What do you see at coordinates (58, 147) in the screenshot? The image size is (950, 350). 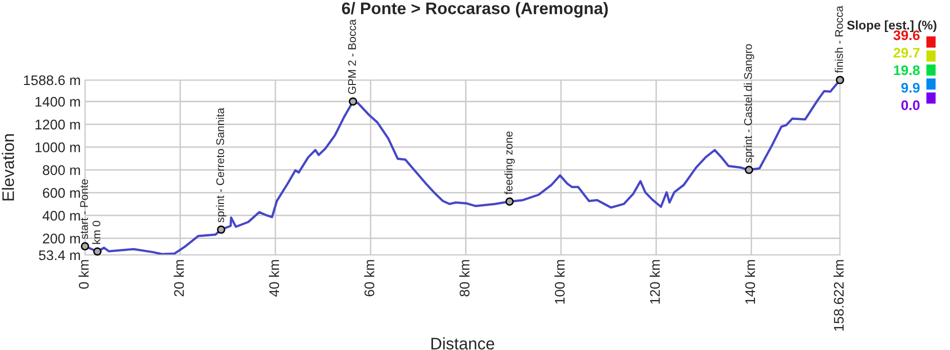 I see `y-tick-label: 1000 m` at bounding box center [58, 147].